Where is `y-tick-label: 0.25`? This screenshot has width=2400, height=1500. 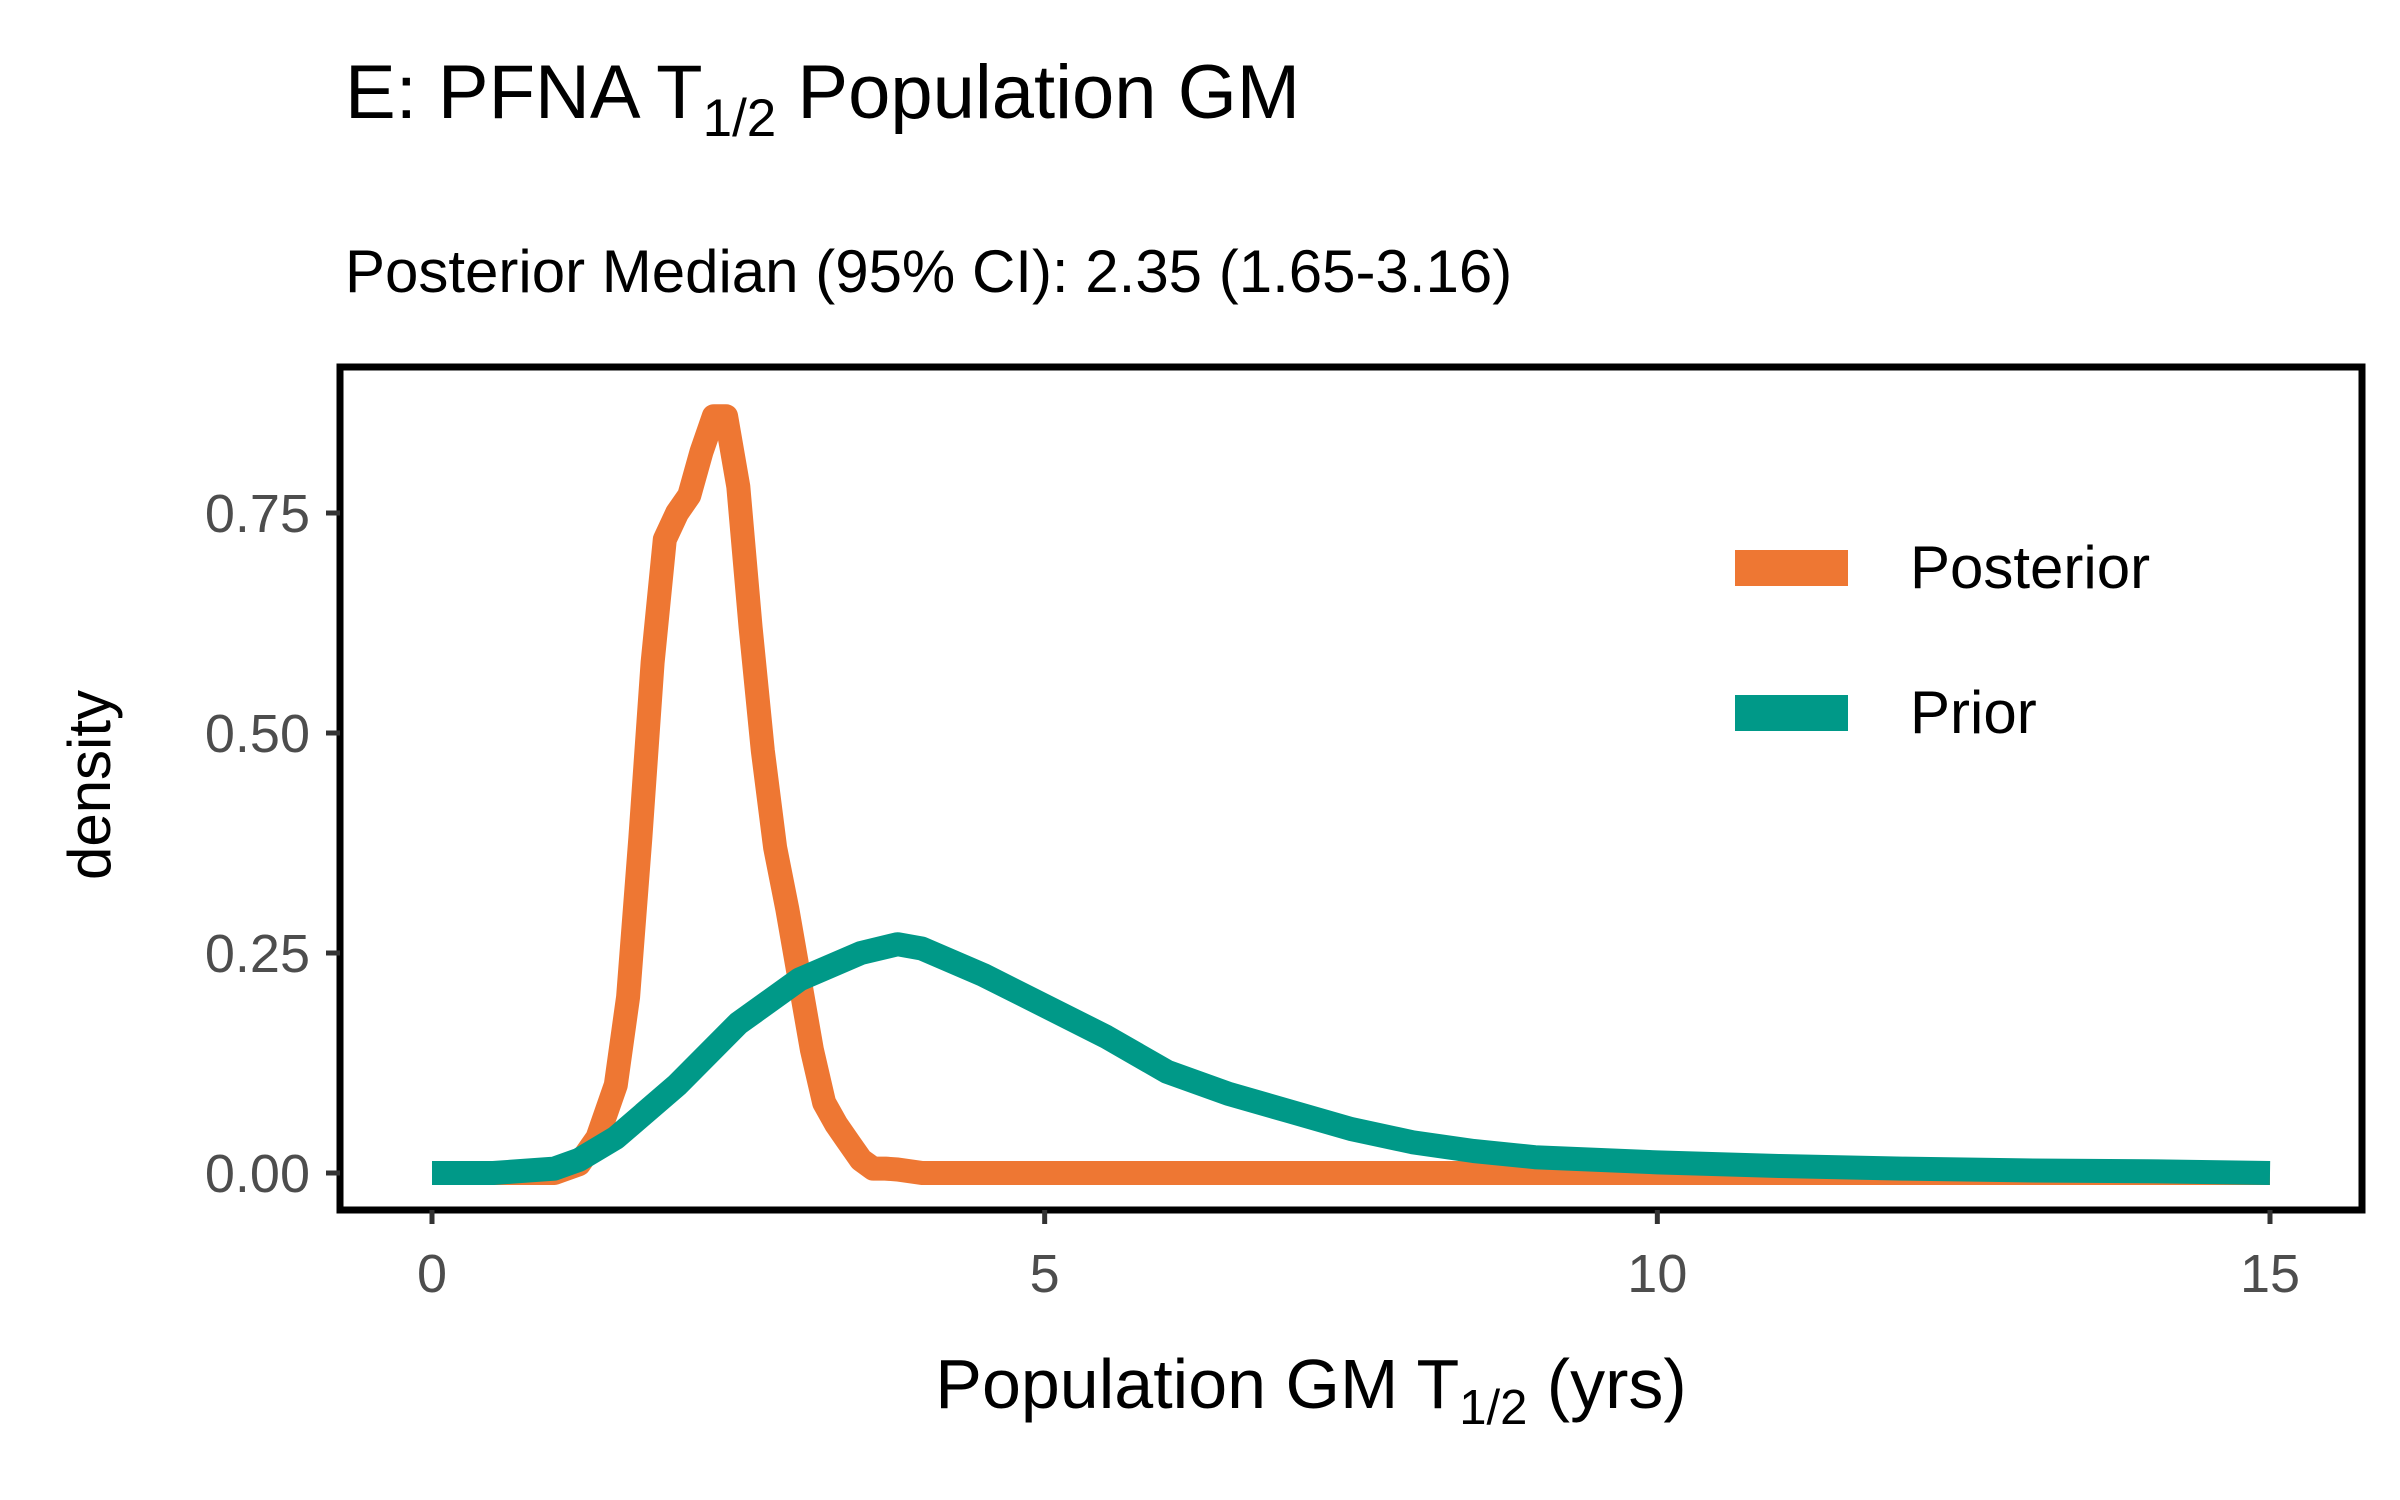 y-tick-label: 0.25 is located at coordinates (257, 954).